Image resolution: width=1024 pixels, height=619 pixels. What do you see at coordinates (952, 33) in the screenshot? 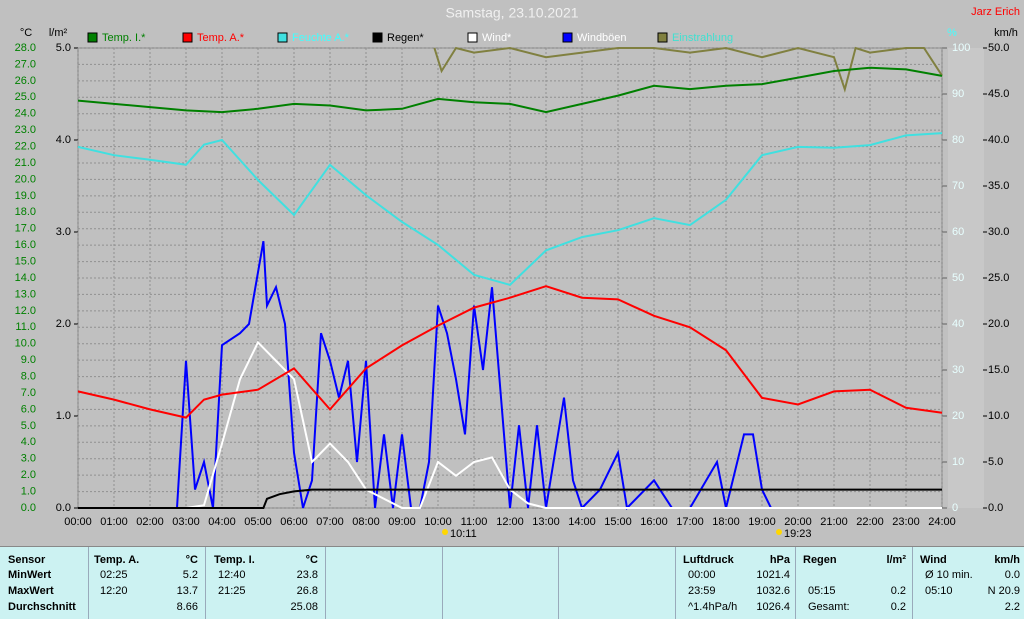
I see `humidity-unit: %` at bounding box center [952, 33].